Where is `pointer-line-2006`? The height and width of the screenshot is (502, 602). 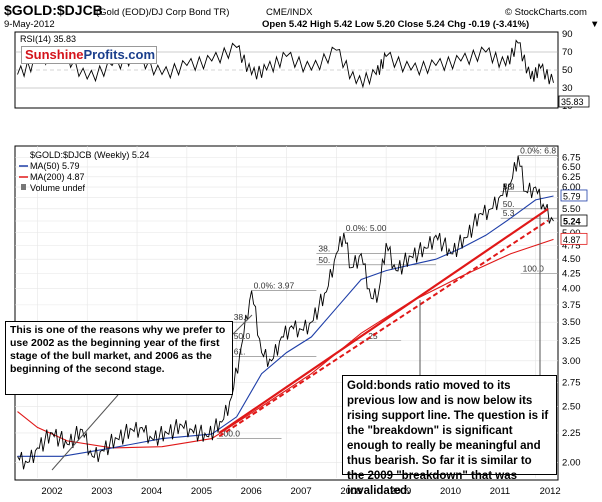
pointer-line-2006 is located at coordinates (242, 325).